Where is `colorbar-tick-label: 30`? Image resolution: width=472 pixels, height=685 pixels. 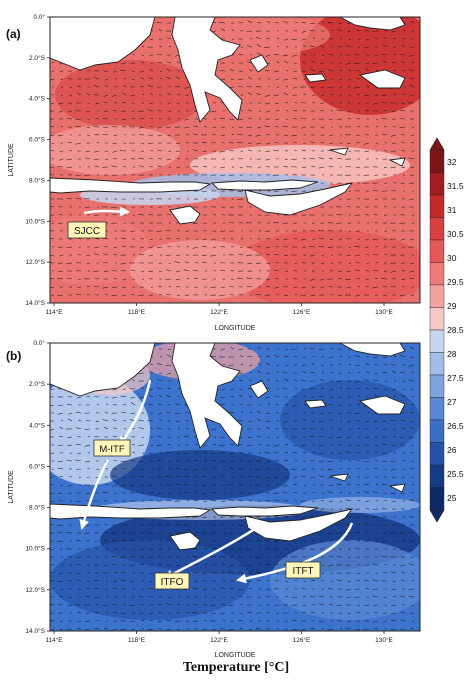 colorbar-tick-label: 30 is located at coordinates (452, 258).